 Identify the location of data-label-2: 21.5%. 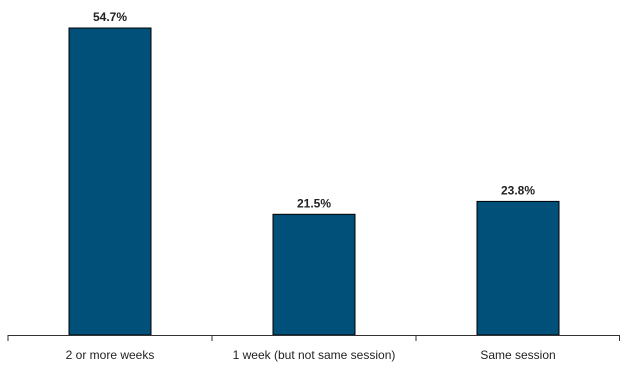
(314, 203).